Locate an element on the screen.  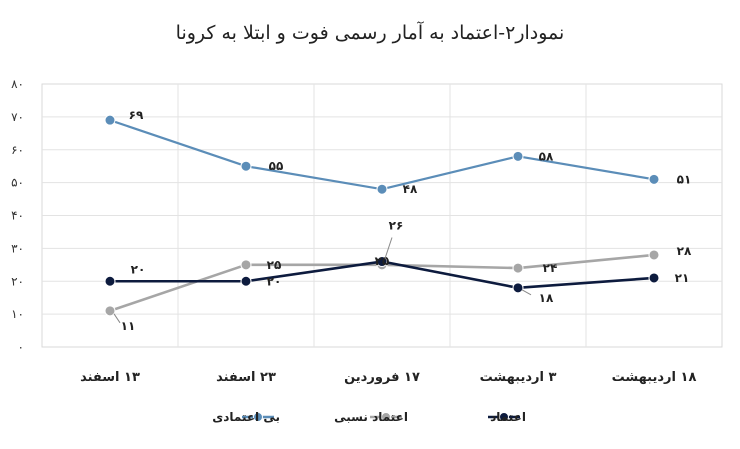
legend-label: اعتماد نسبی is located at coordinates (371, 417).